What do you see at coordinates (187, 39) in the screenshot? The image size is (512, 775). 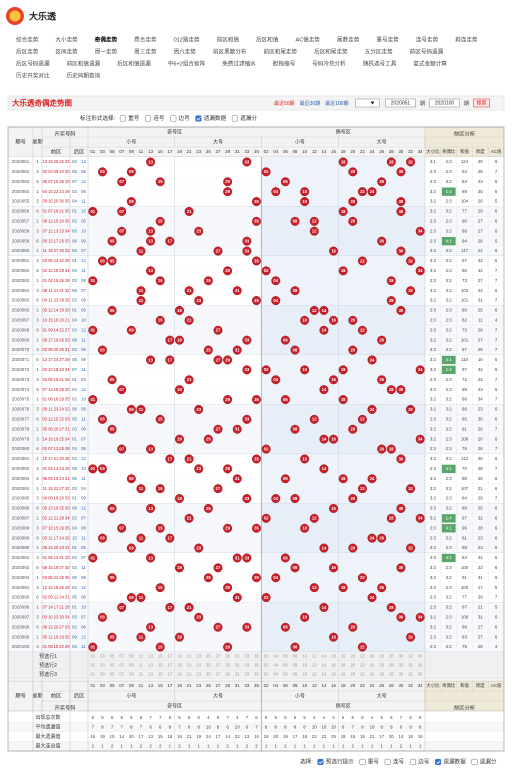 I see `nav-link: 012路走势` at bounding box center [187, 39].